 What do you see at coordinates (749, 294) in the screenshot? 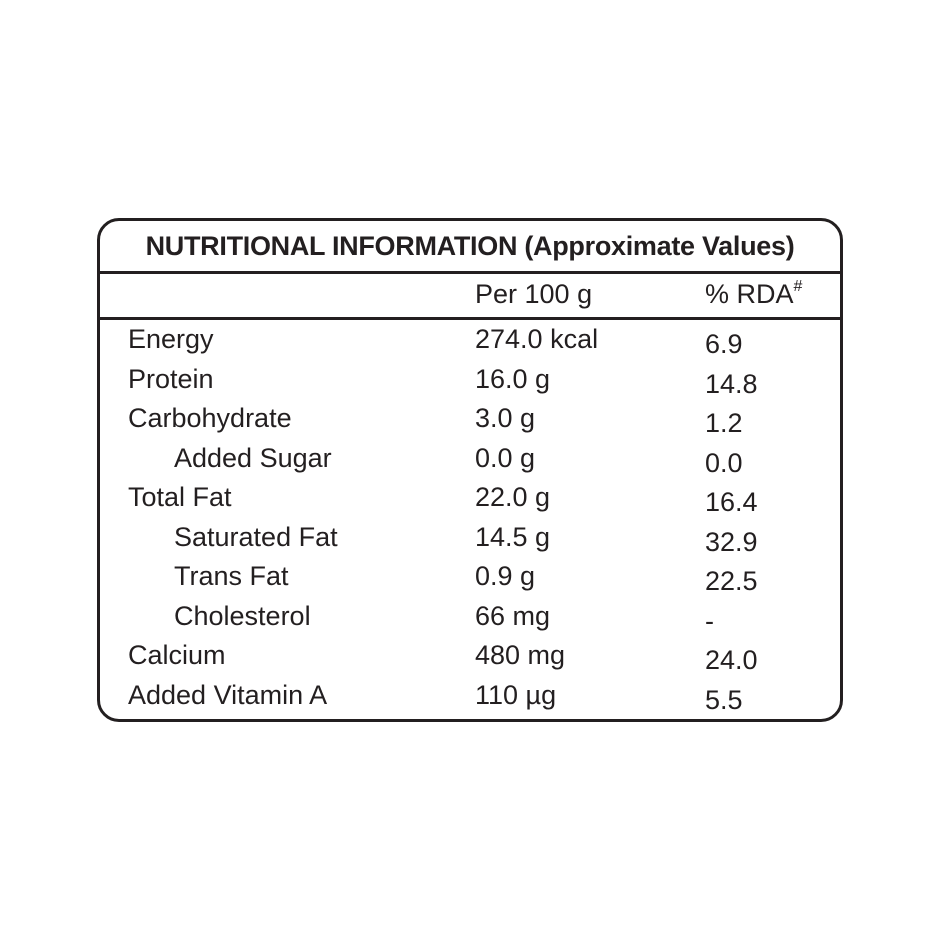
I see `rda-header-text: % RDA` at bounding box center [749, 294].